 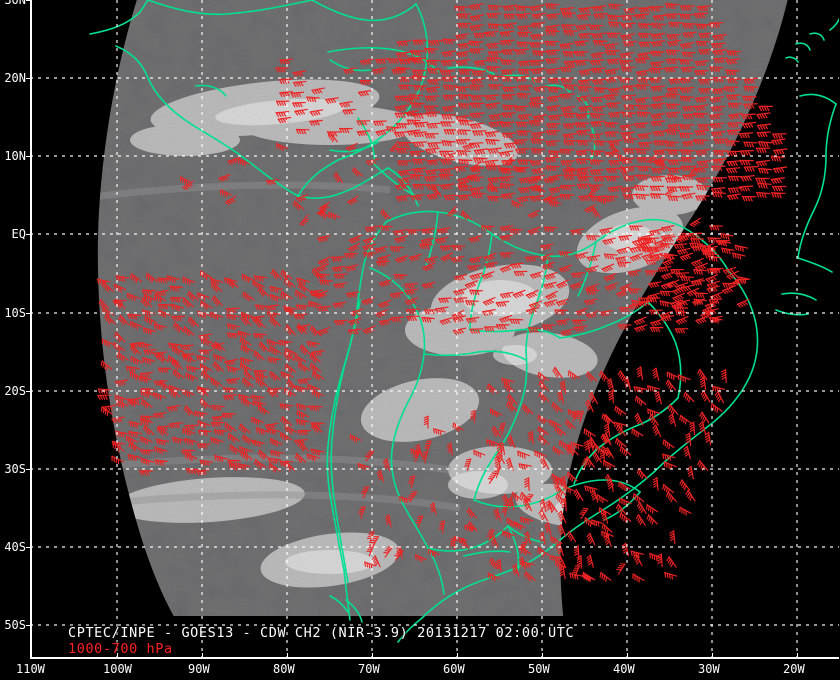 I want to click on lat-tick-label: 50S, so click(x=15, y=625).